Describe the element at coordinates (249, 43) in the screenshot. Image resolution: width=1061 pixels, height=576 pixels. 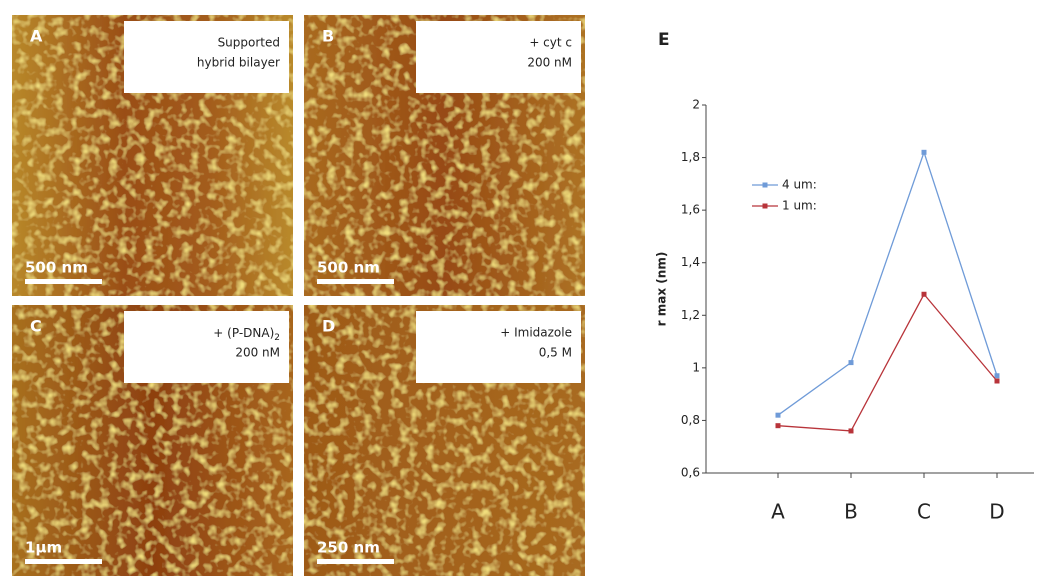
I see `caption-line: Supported` at that location.